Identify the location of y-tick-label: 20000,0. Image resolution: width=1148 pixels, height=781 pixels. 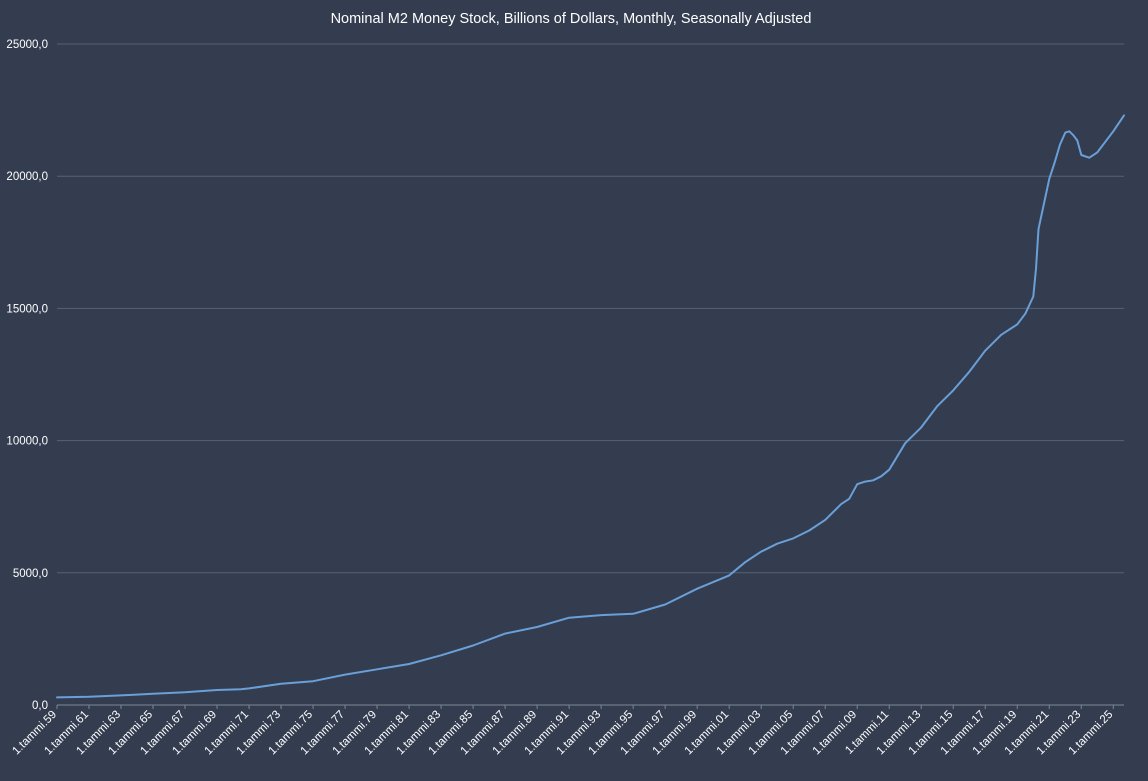
(27, 177).